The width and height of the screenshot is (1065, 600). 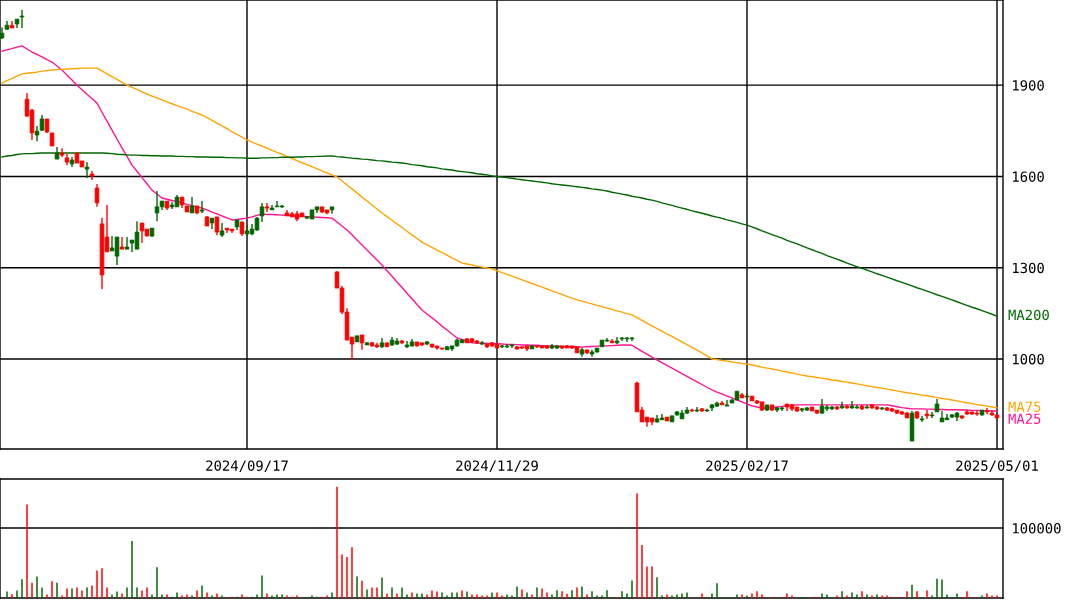 What do you see at coordinates (1028, 176) in the screenshot?
I see `y-tick-label: 1600` at bounding box center [1028, 176].